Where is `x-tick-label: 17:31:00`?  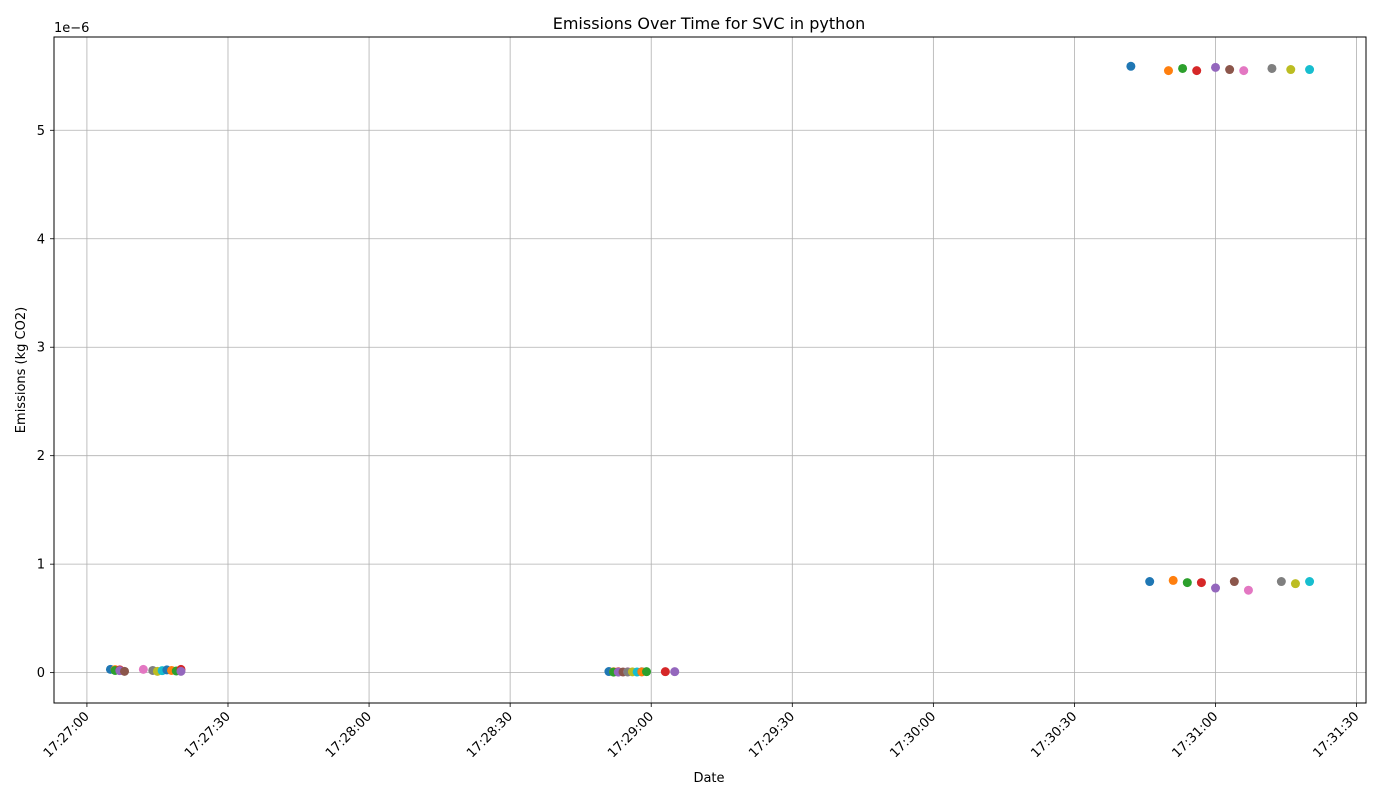 x-tick-label: 17:31:00 is located at coordinates (1195, 735).